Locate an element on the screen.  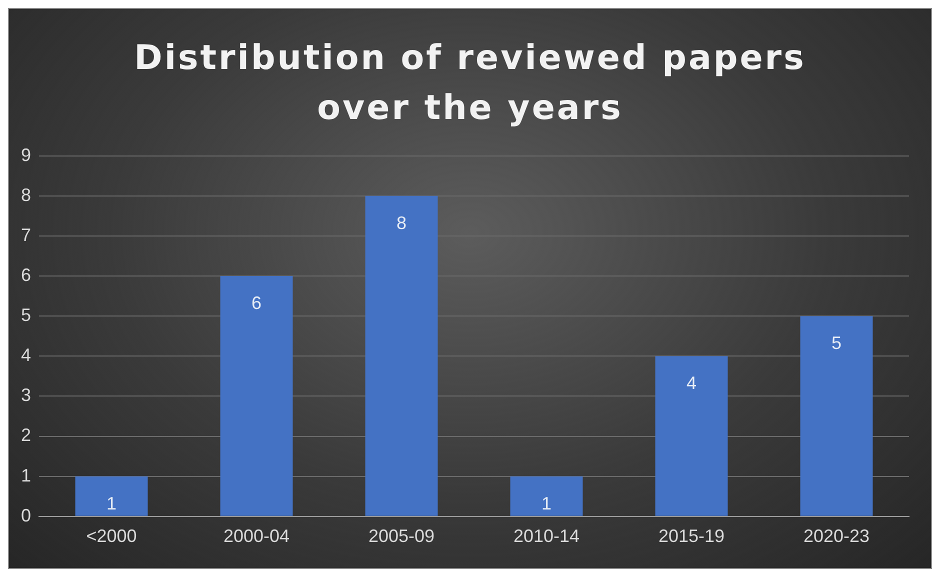
data-label: 6 is located at coordinates (257, 302).